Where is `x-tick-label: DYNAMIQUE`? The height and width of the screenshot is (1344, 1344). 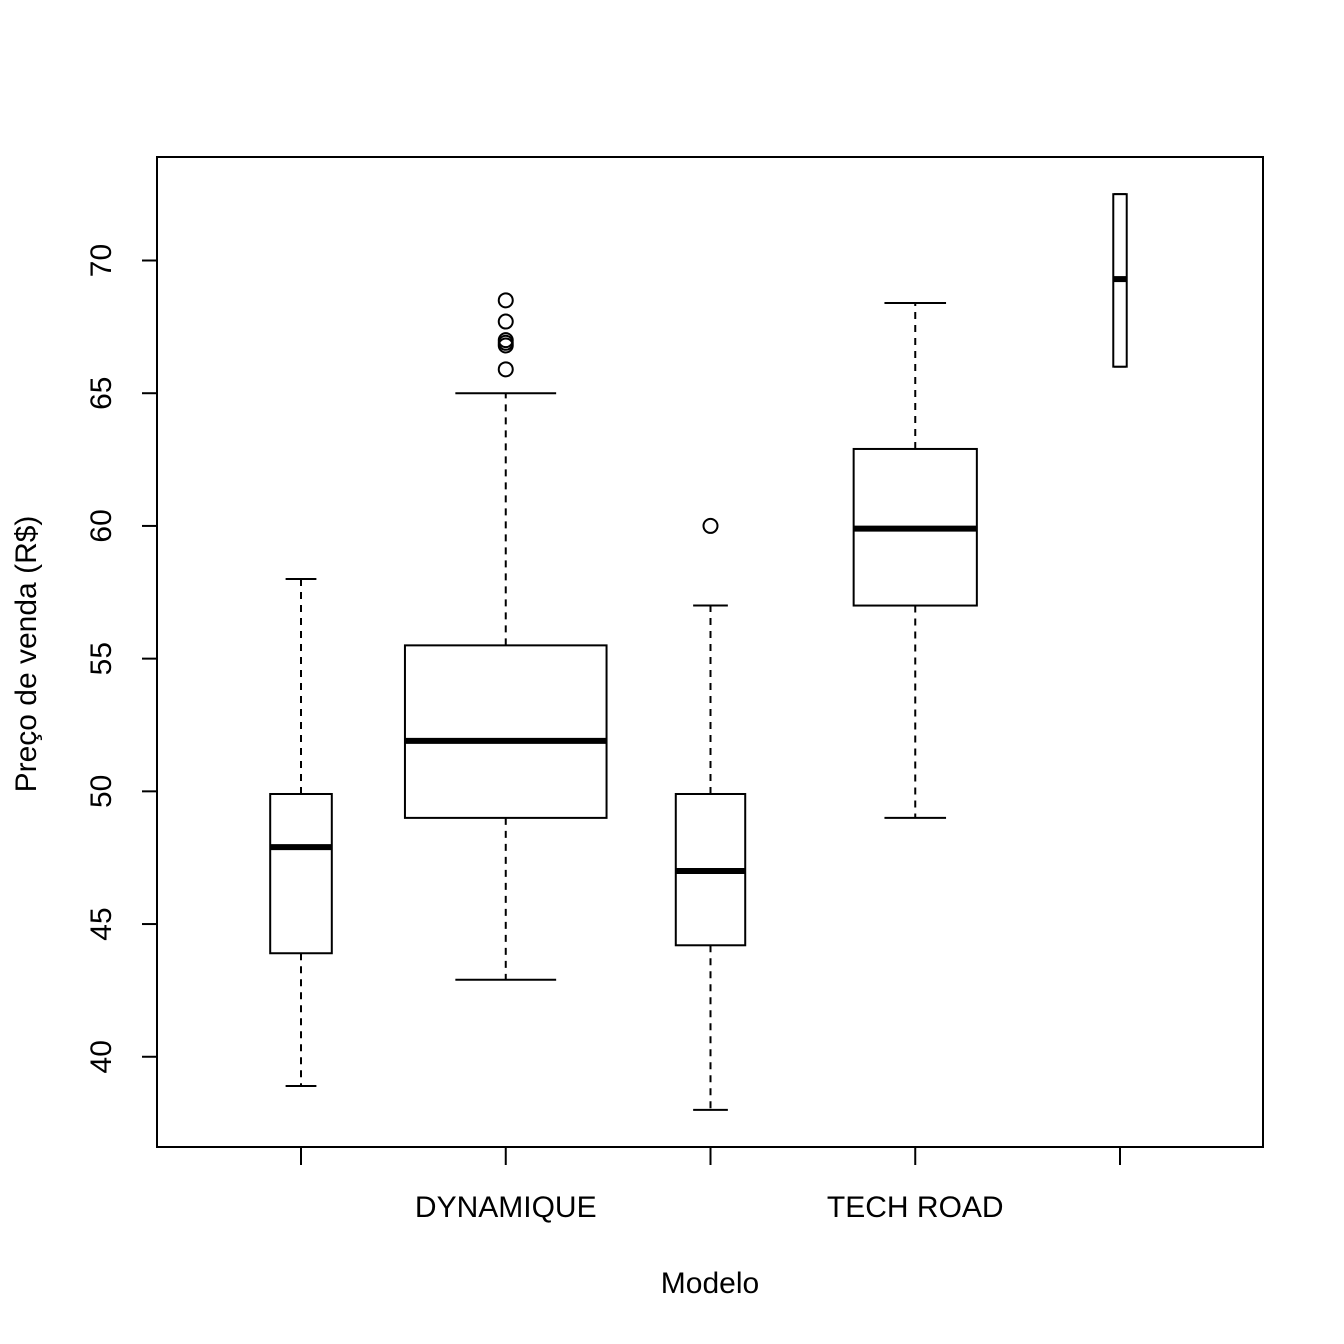
x-tick-label: DYNAMIQUE is located at coordinates (506, 1207).